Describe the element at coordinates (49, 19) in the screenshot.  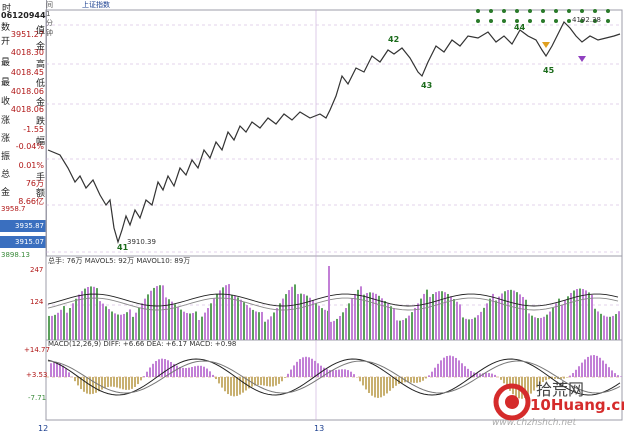
I see `period-label: 间1分钟` at that location.